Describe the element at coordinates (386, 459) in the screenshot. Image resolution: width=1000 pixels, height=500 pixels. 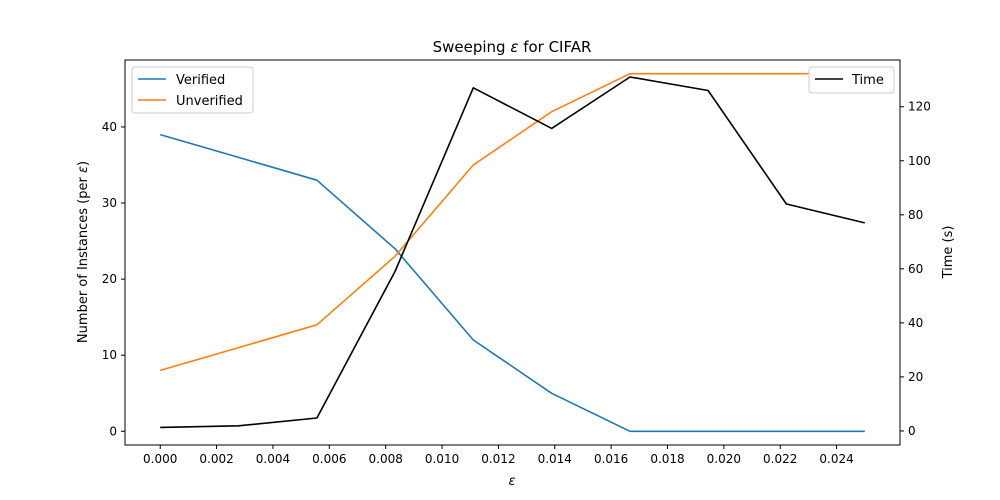
I see `x-tick-label: 0.008` at that location.